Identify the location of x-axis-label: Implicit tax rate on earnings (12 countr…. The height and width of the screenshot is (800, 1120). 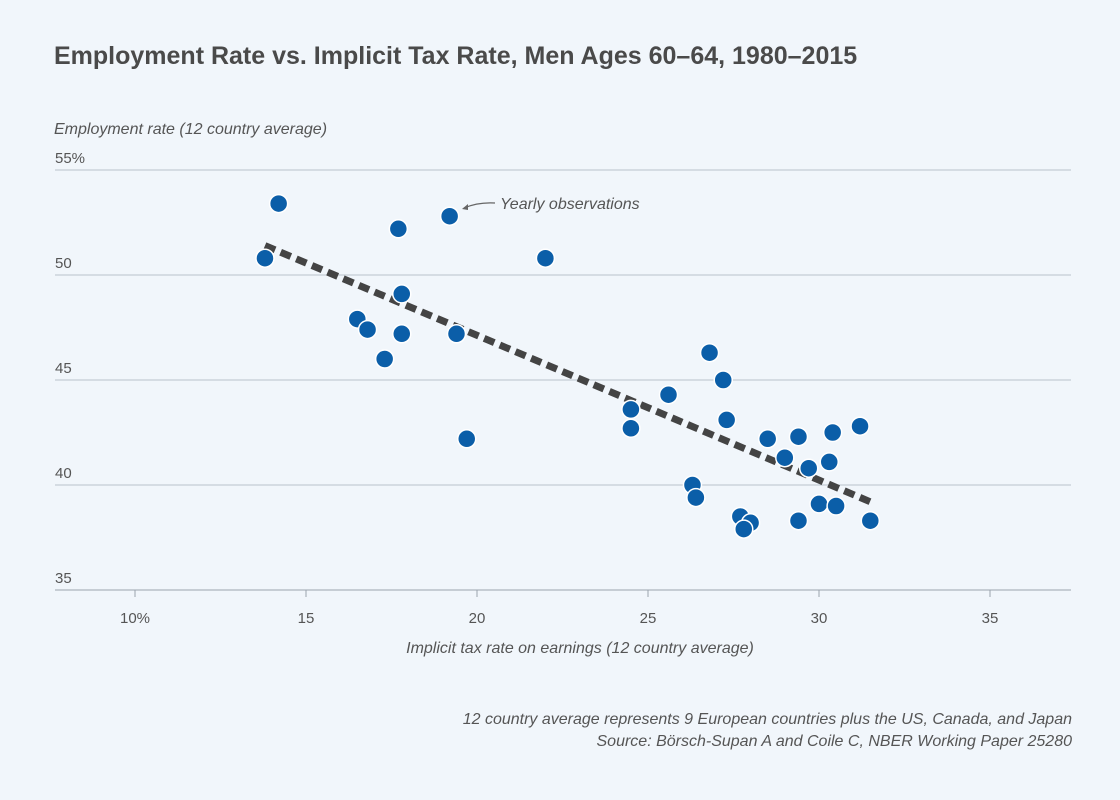
(580, 648).